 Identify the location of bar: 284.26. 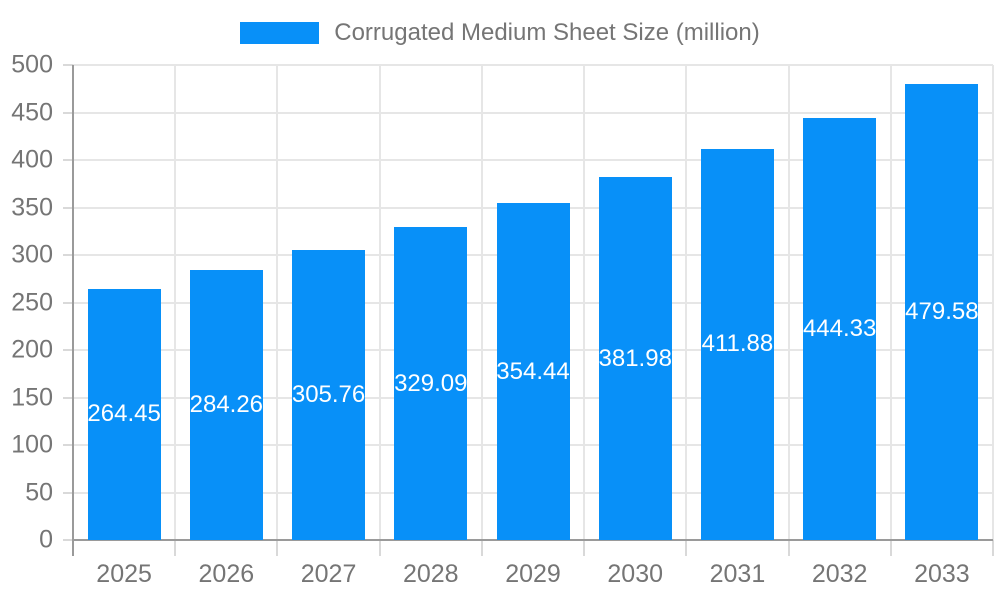
(226, 404).